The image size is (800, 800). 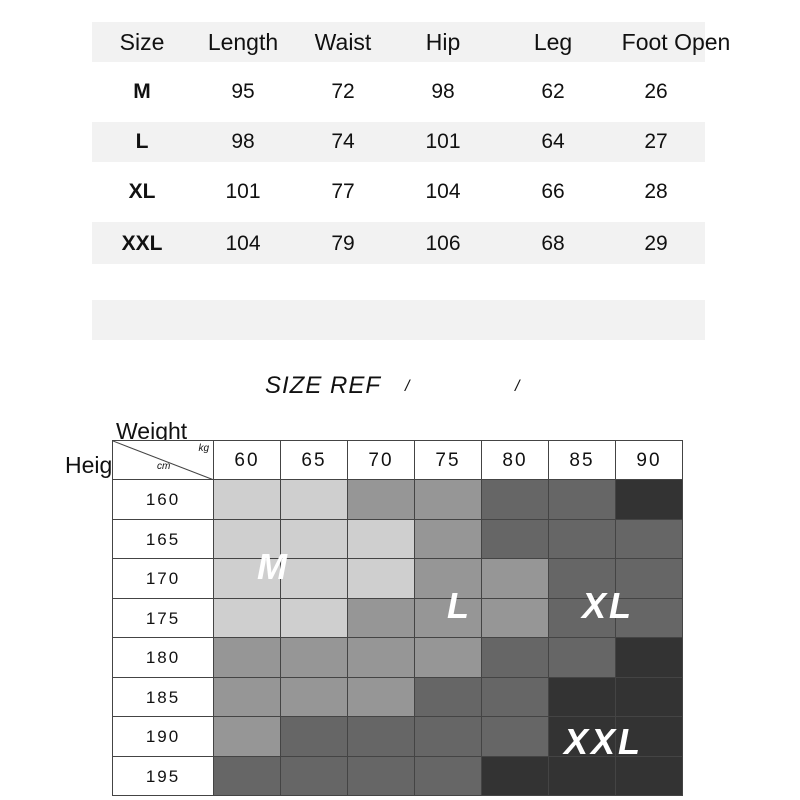 I want to click on height-label: 170, so click(x=163, y=578).